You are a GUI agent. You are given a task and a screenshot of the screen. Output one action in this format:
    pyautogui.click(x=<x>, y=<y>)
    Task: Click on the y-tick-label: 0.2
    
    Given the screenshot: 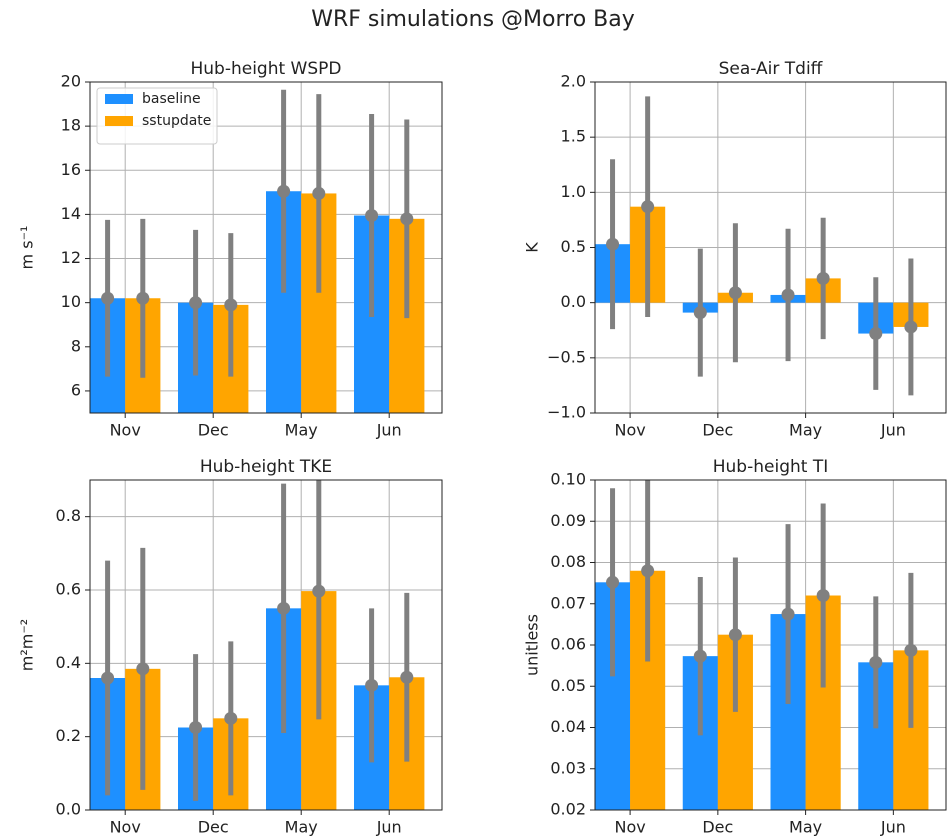 What is the action you would take?
    pyautogui.click(x=68, y=735)
    